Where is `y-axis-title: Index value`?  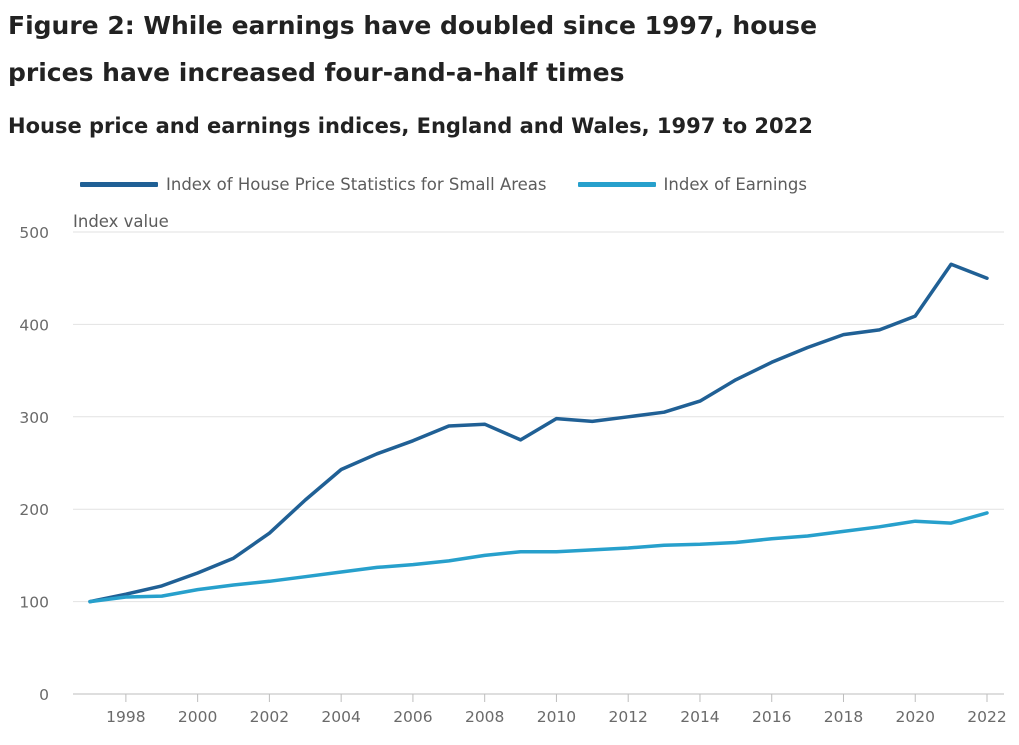 y-axis-title: Index value is located at coordinates (121, 221).